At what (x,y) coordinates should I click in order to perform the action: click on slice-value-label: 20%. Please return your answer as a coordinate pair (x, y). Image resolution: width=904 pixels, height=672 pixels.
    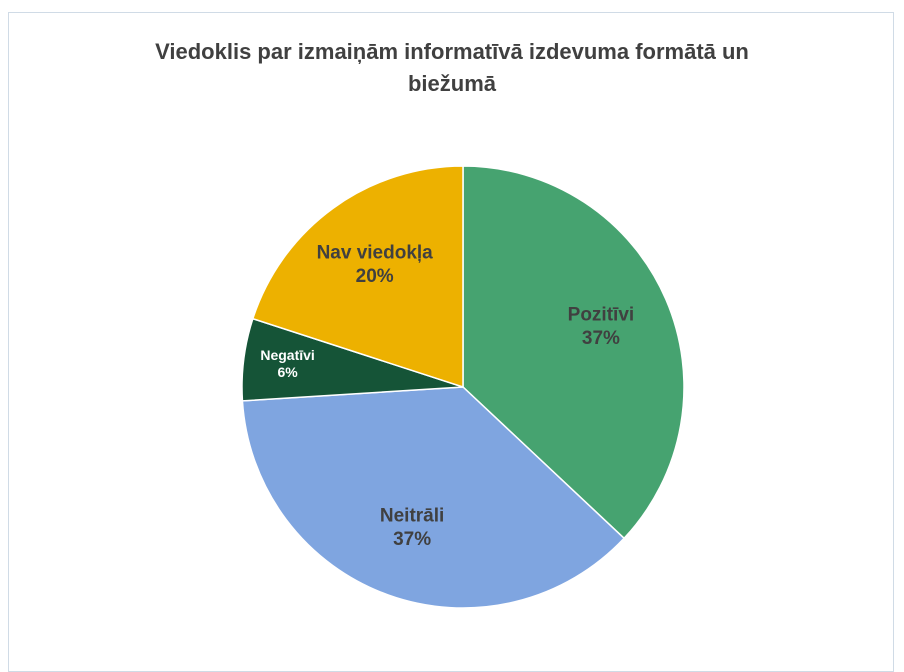
    Looking at the image, I should click on (375, 276).